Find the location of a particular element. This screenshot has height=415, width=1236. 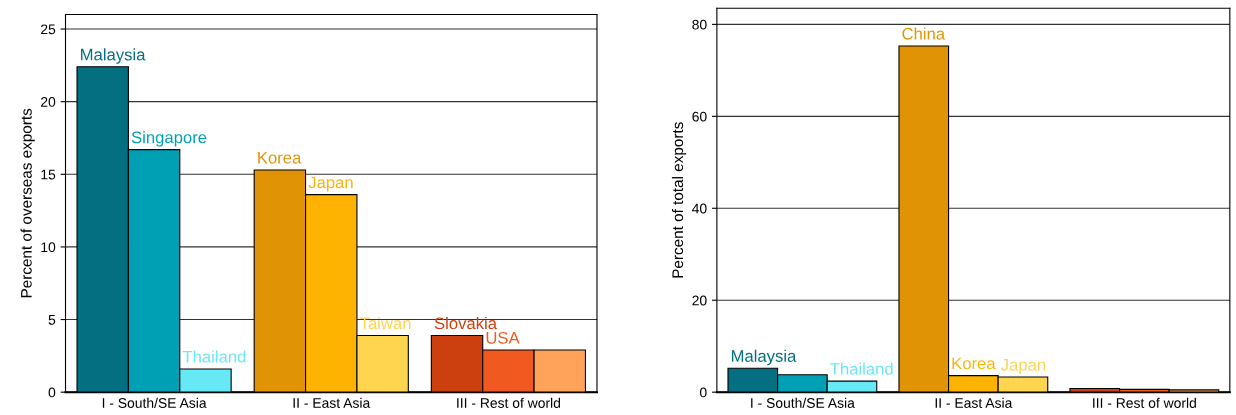

data-label: USA is located at coordinates (503, 337).